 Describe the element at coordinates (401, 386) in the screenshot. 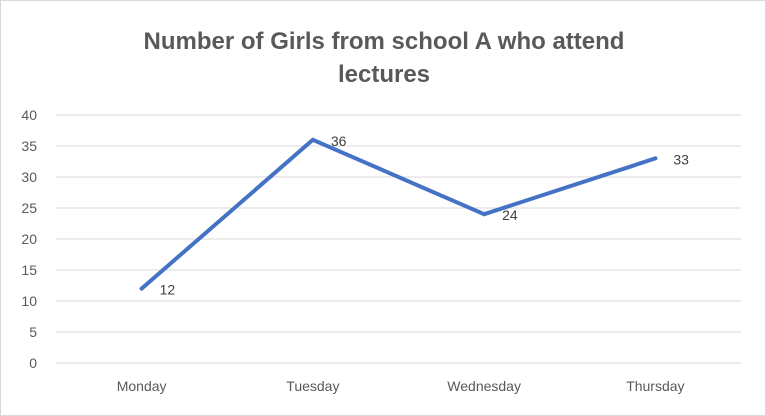

I see `x-axis-ticks: Monday Tuesday Wednesday Thursday` at that location.